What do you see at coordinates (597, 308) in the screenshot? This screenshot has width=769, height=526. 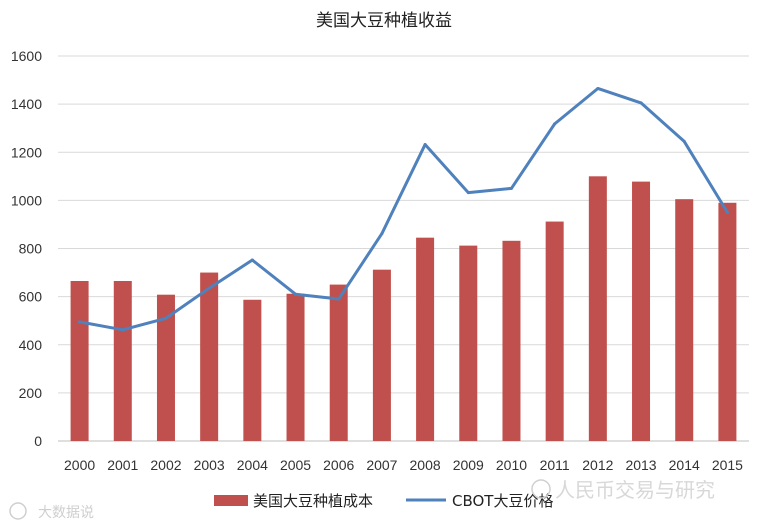 I see `bar-cost-2012` at bounding box center [597, 308].